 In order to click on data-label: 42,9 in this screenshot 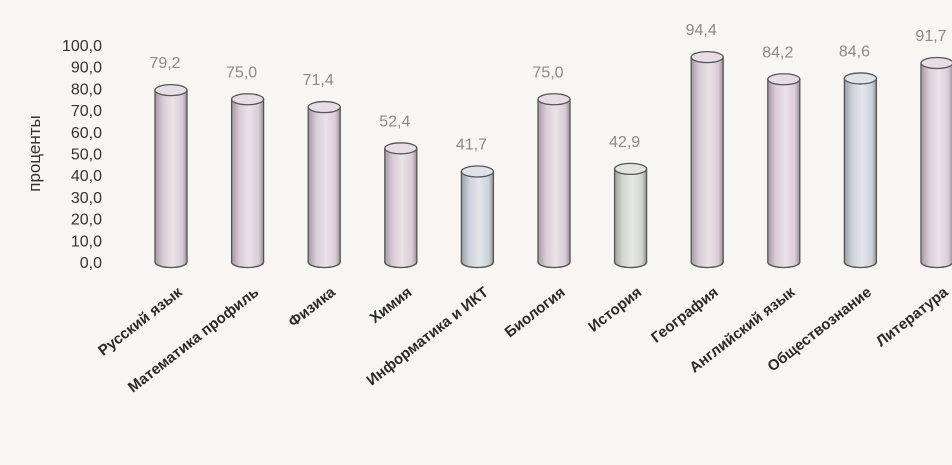, I will do `click(624, 142)`.